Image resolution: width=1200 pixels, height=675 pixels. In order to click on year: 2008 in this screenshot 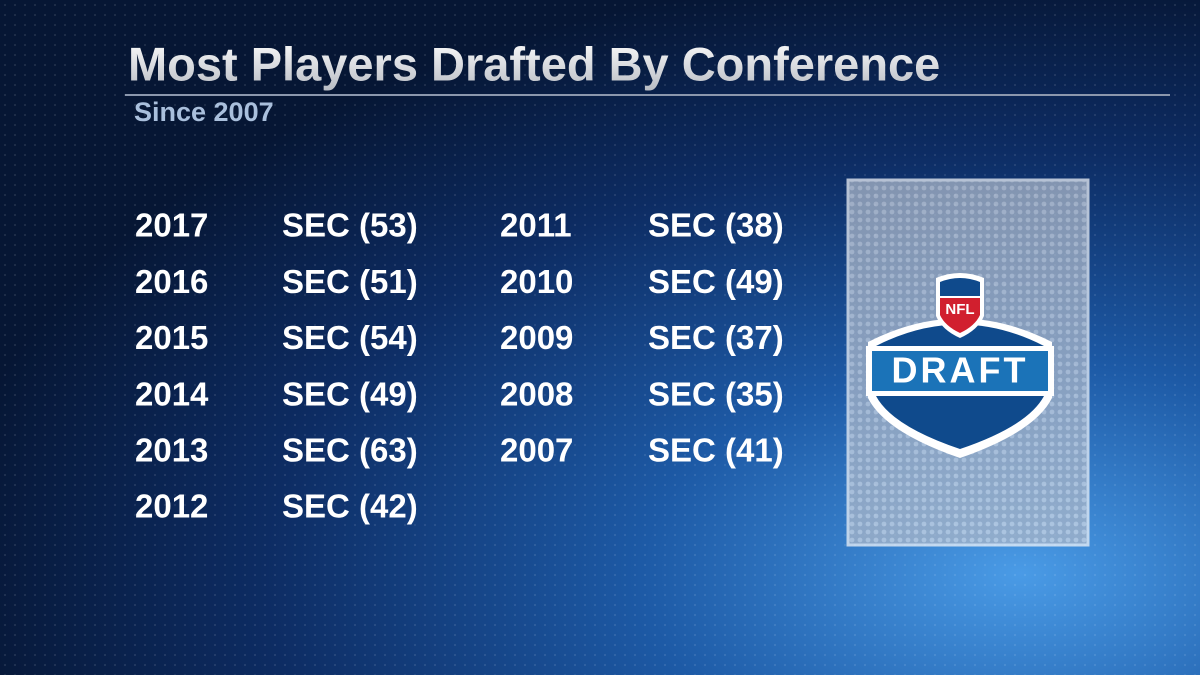, I will do `click(536, 393)`.